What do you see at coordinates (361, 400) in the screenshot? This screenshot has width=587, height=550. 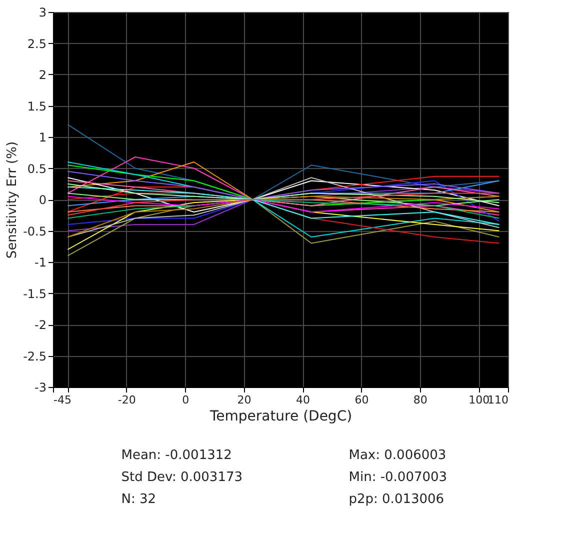 I see `x-tick-label: 60` at bounding box center [361, 400].